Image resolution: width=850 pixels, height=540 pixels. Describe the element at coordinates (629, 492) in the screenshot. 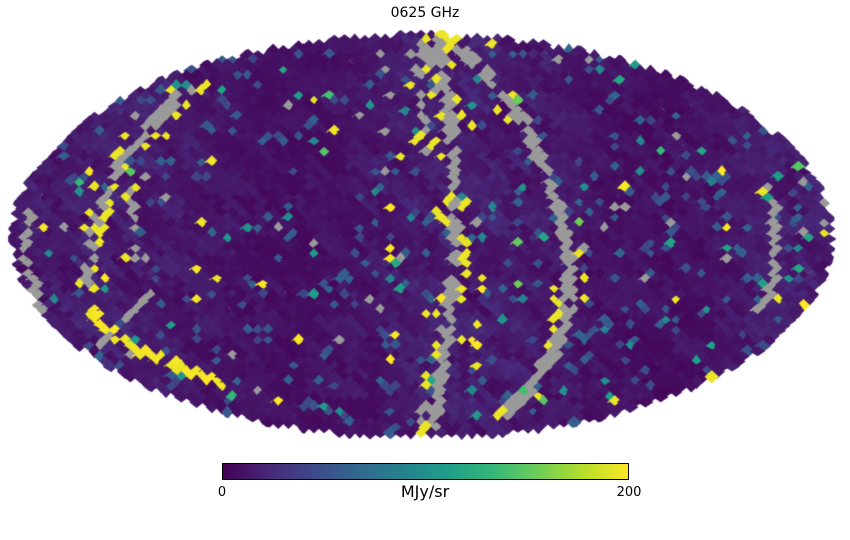

I see `colorbar-max-tick: 200` at that location.